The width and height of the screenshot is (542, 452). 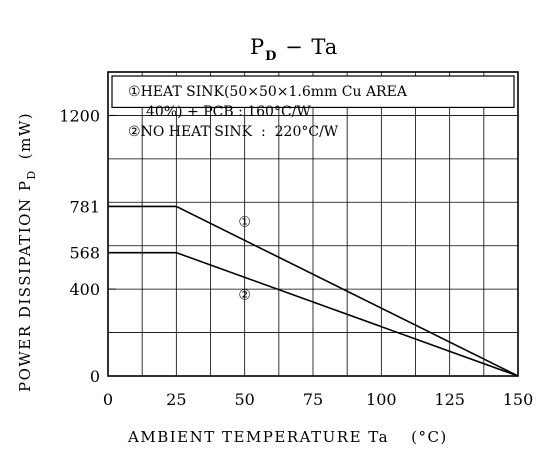 What do you see at coordinates (313, 399) in the screenshot?
I see `x-tick-label-3: 75` at bounding box center [313, 399].